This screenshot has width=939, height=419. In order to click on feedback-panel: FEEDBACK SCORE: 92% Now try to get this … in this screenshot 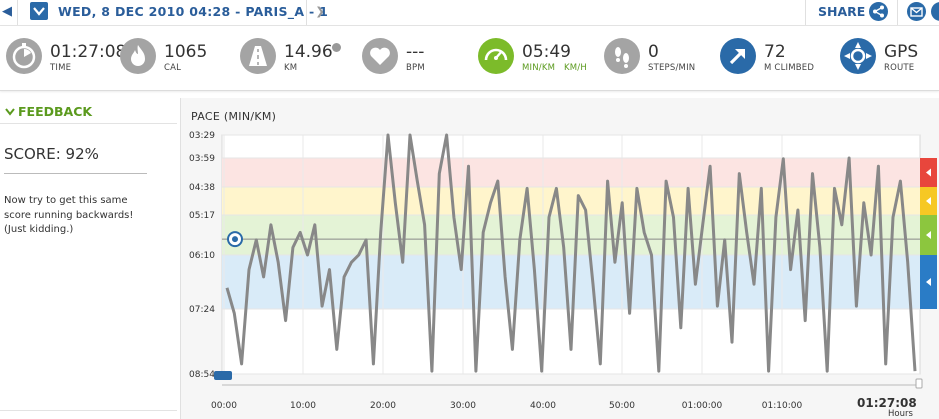, I will do `click(88, 258)`.